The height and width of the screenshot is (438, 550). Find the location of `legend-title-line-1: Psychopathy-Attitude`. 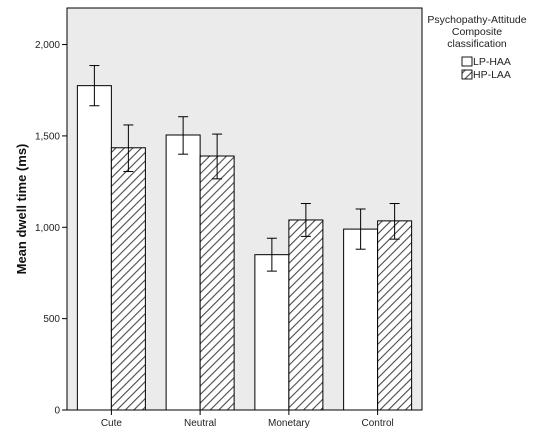

legend-title-line-1: Psychopathy-Attitude is located at coordinates (476, 20).